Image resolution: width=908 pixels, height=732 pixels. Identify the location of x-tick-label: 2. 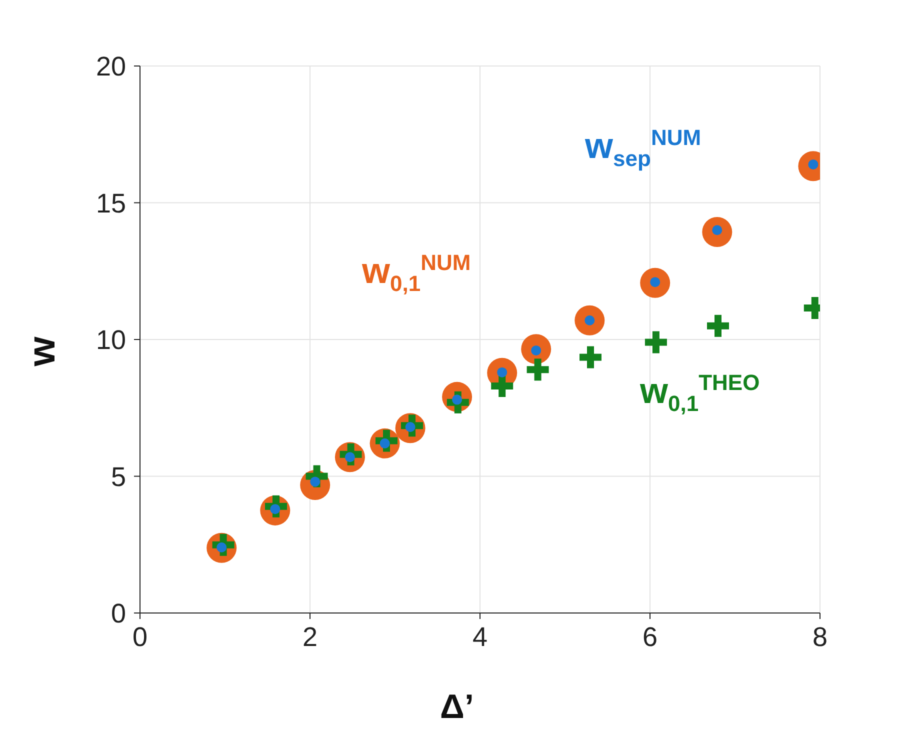
(310, 637).